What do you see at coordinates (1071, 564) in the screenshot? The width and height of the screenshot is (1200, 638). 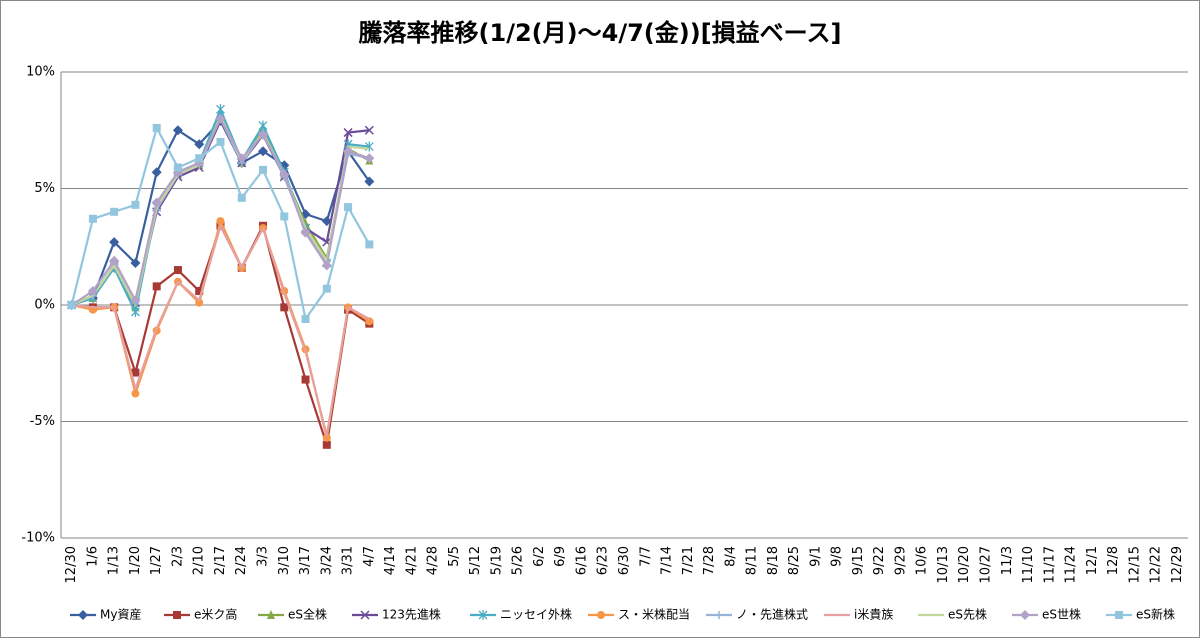 I see `x-tick-label: 11/24` at bounding box center [1071, 564].